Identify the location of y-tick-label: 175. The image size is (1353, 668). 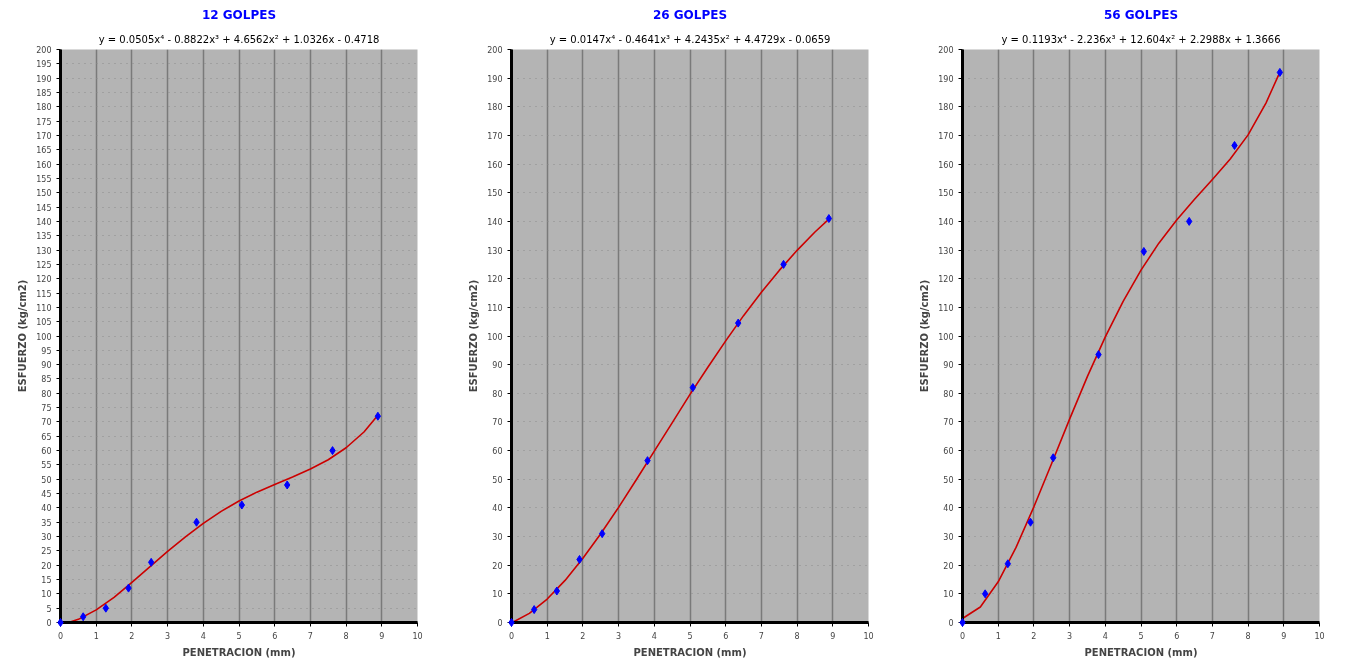
(44, 122).